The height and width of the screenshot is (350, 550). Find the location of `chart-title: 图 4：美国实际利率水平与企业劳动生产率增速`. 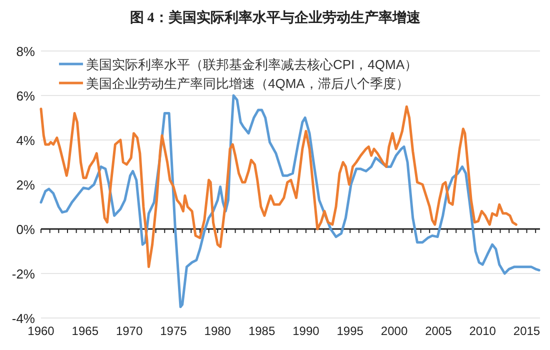

chart-title: 图 4：美国实际利率水平与企业劳动生产率增速 is located at coordinates (276, 17).